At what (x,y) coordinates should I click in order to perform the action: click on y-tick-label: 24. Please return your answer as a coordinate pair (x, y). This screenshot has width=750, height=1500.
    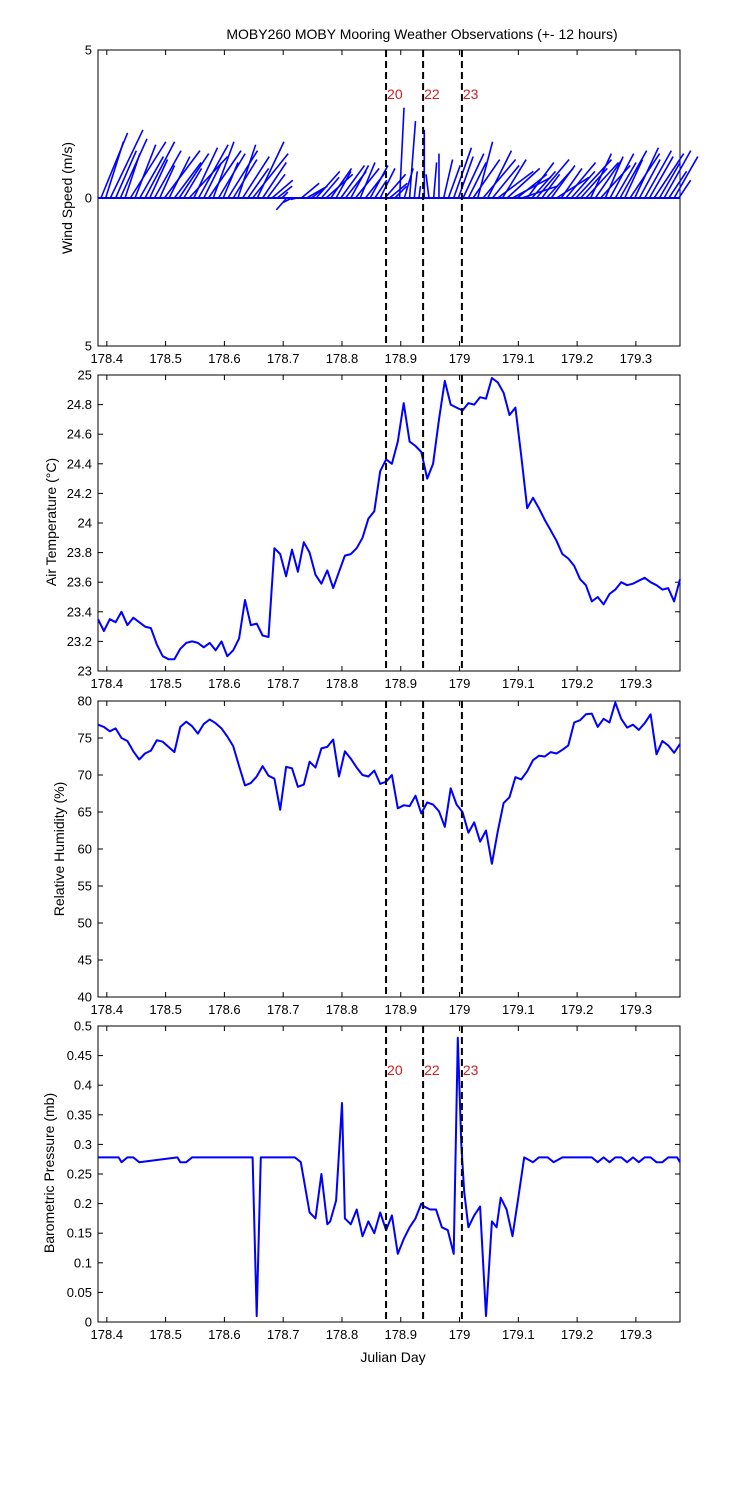
    Looking at the image, I should click on (85, 523).